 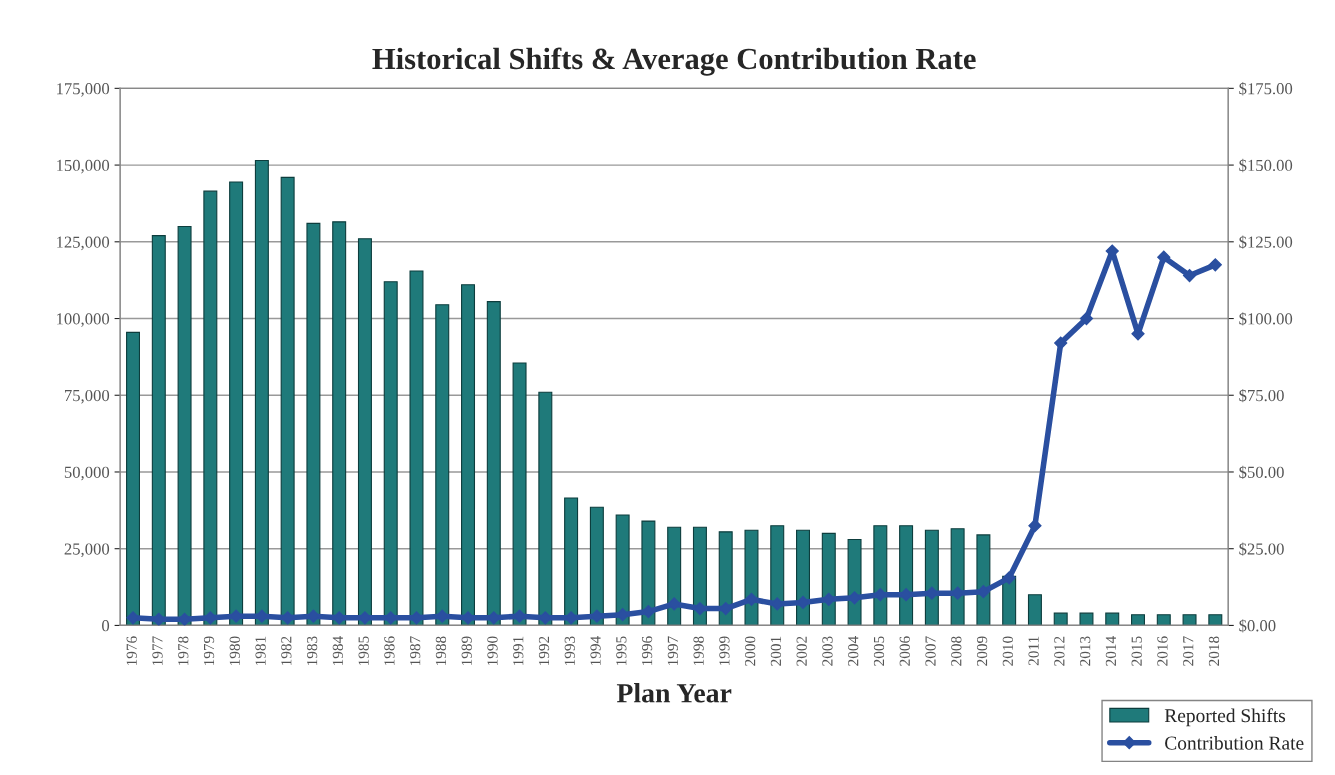 What do you see at coordinates (1234, 742) in the screenshot?
I see `legend-label: Contribution Rate` at bounding box center [1234, 742].